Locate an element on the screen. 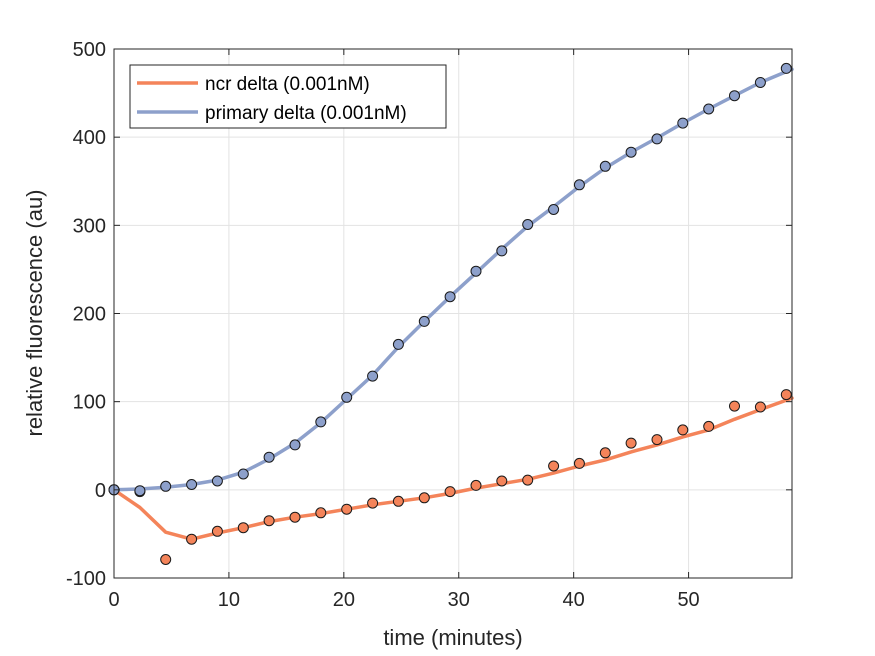 The height and width of the screenshot is (656, 875). y-tick-label: 0 is located at coordinates (100, 491).